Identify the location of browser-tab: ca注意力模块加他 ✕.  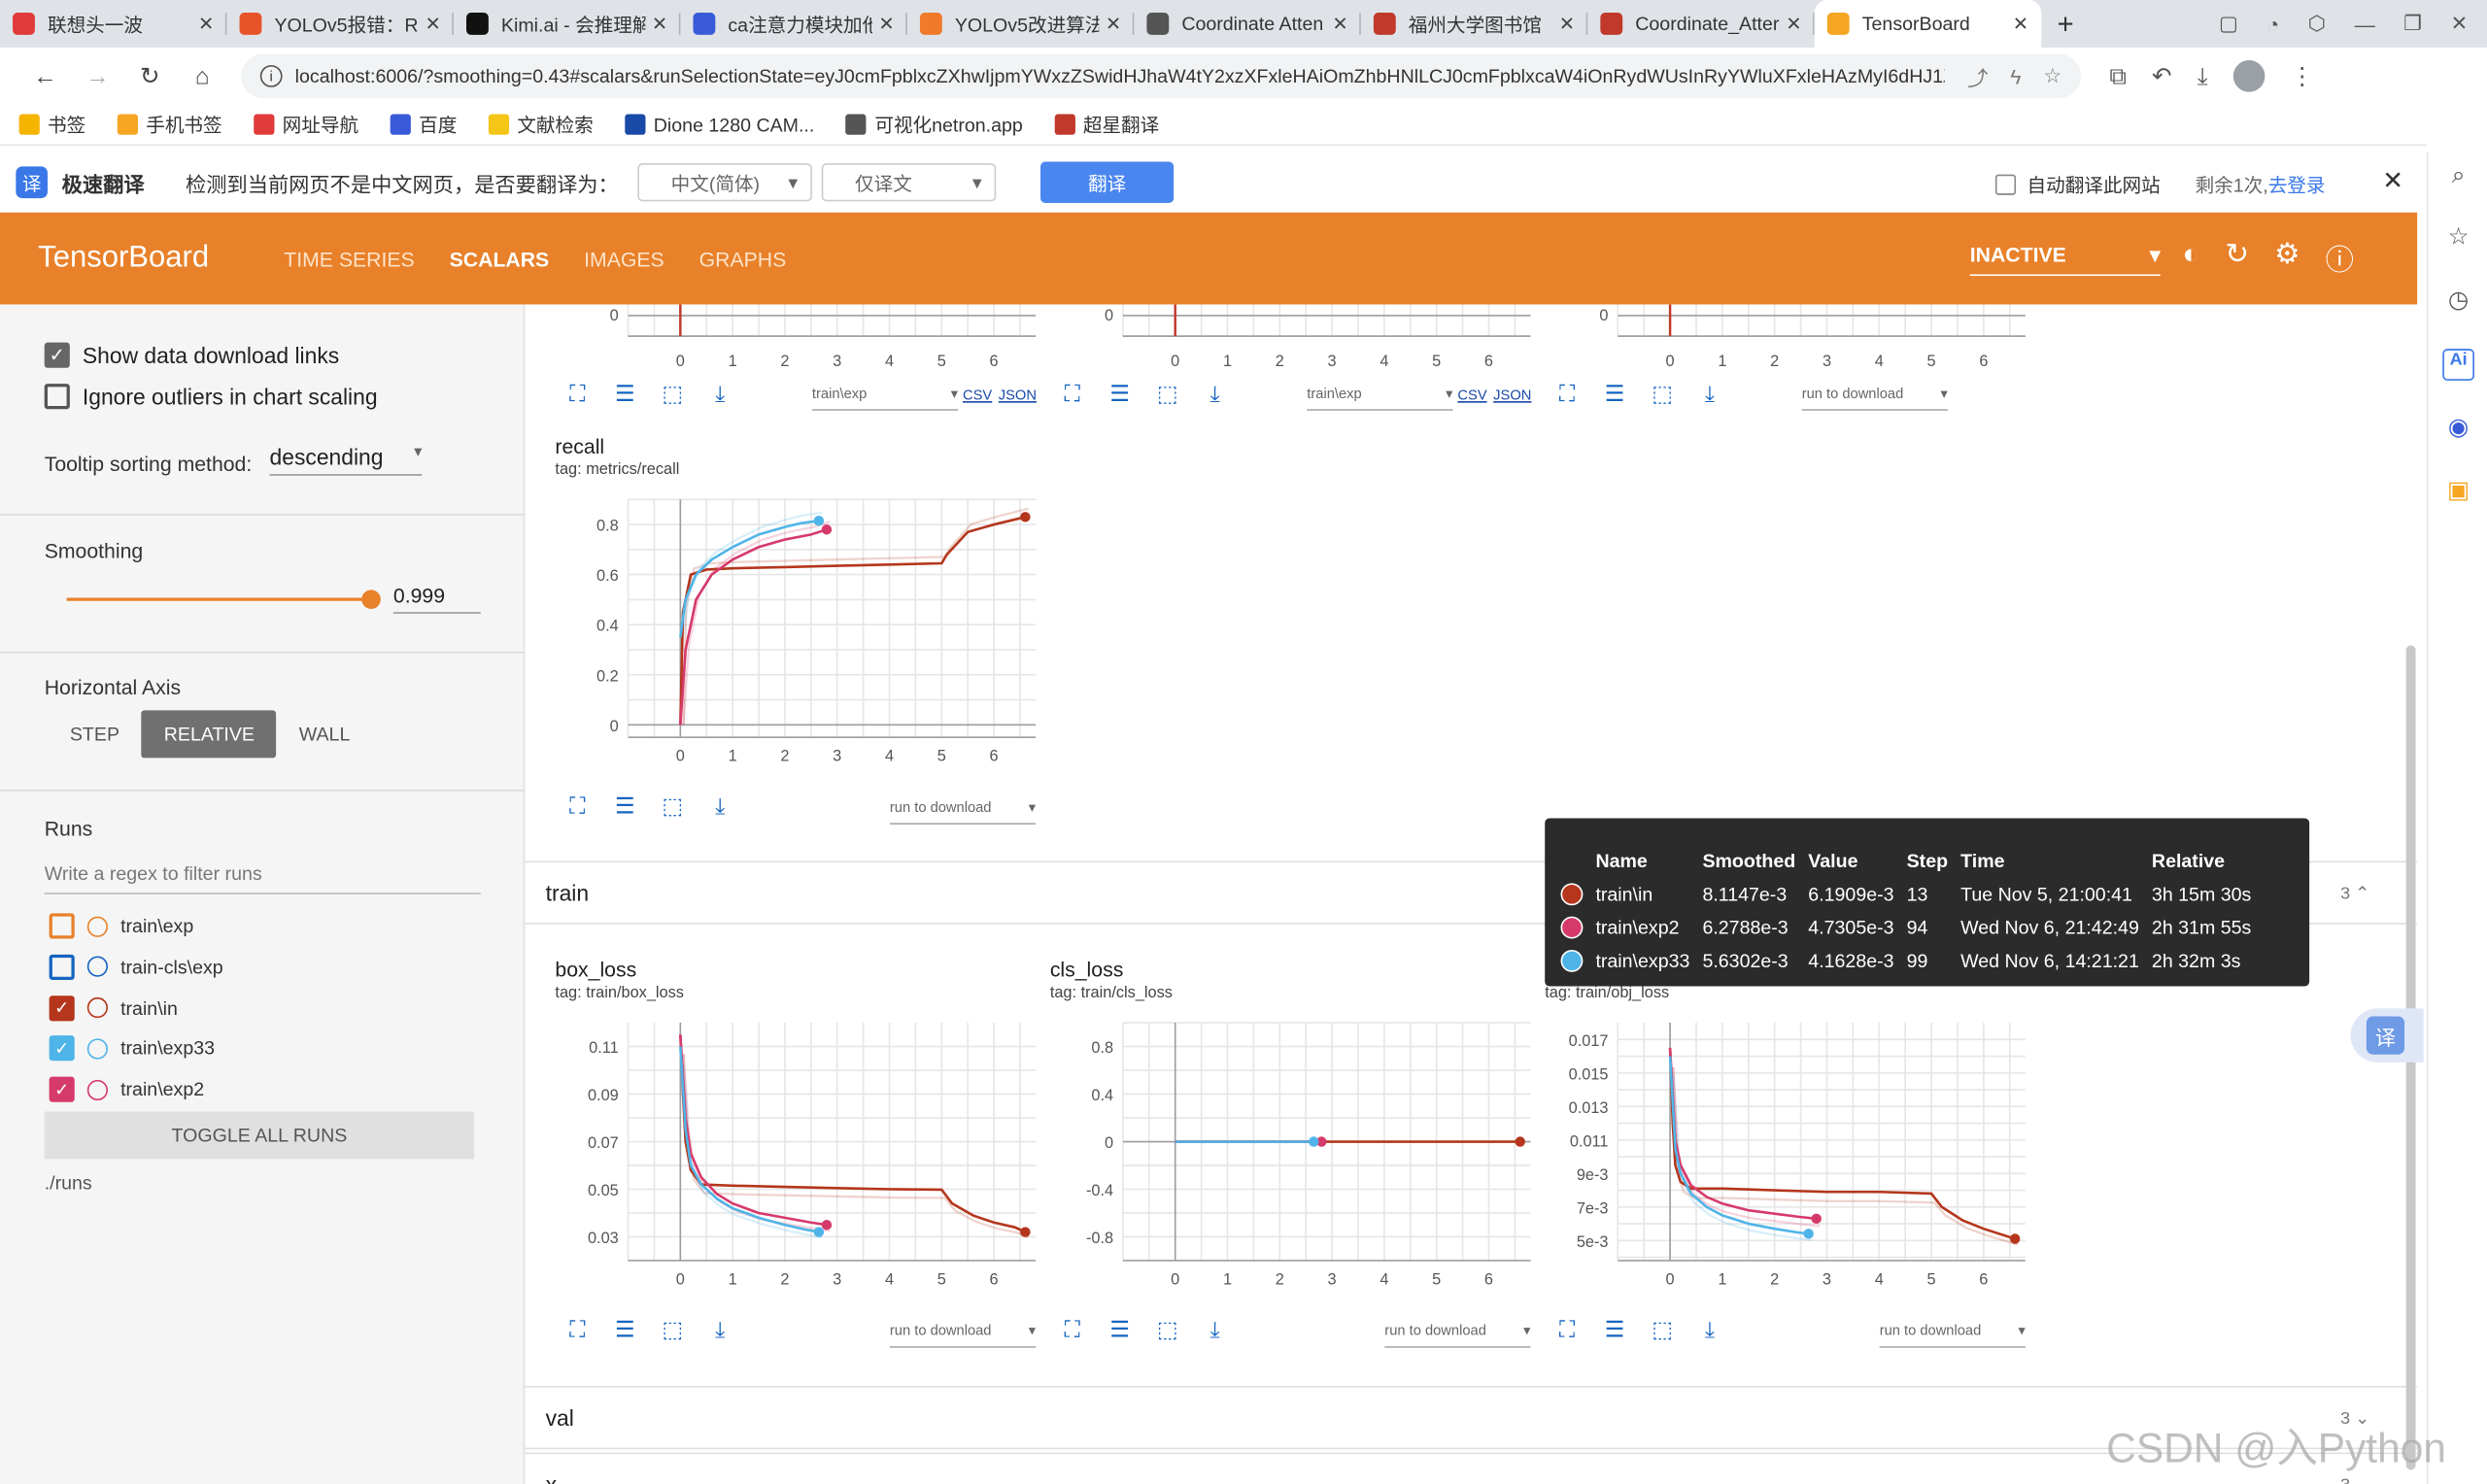
(793, 24).